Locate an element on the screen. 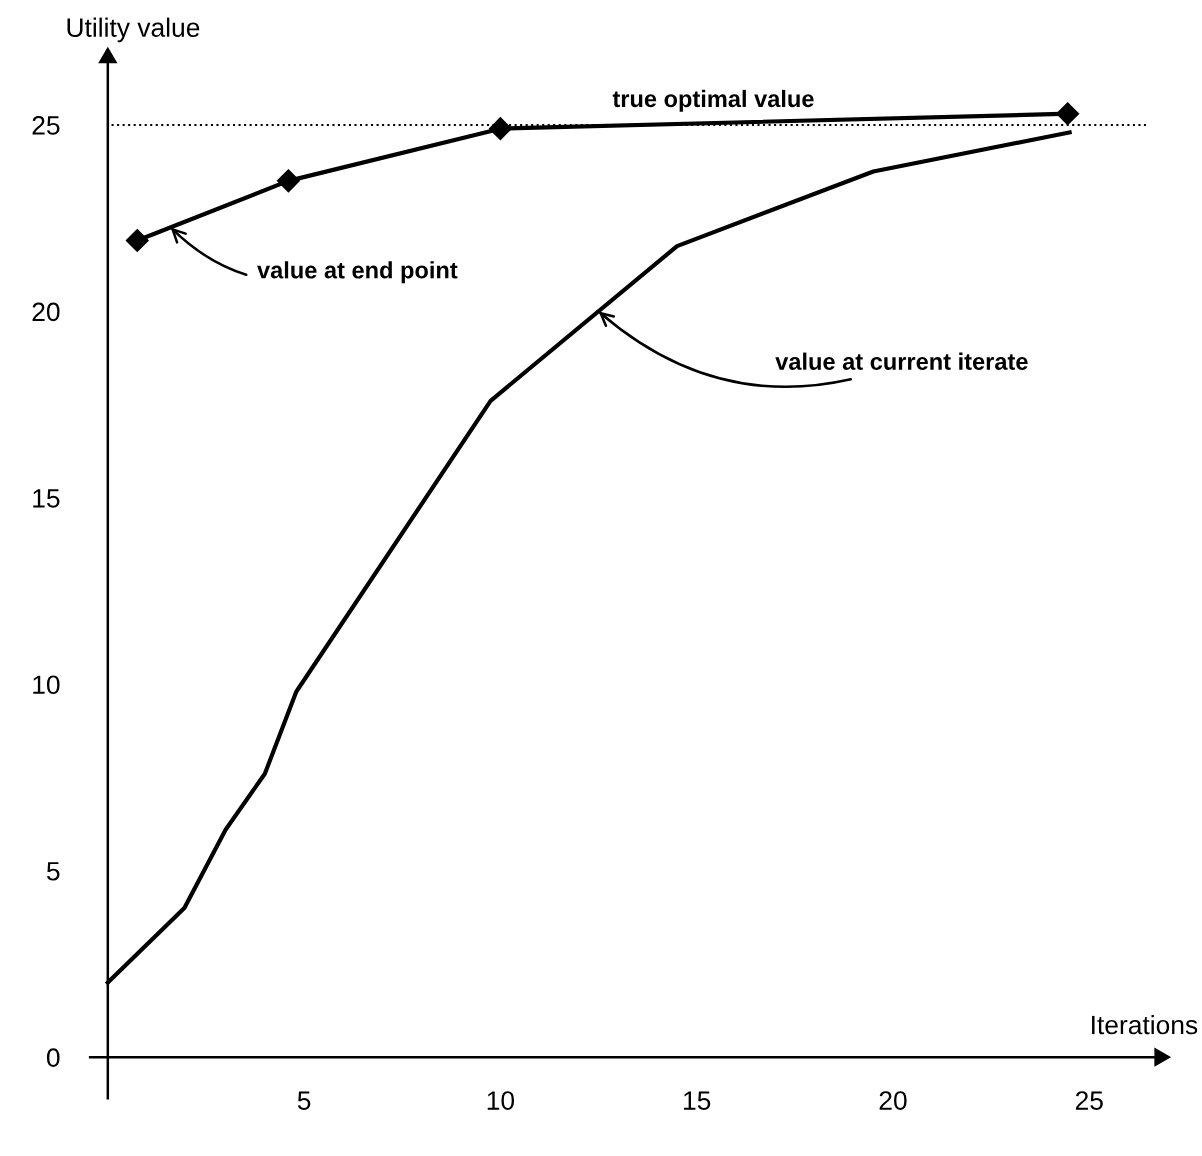  y-tick-label: 0 is located at coordinates (53, 1057).